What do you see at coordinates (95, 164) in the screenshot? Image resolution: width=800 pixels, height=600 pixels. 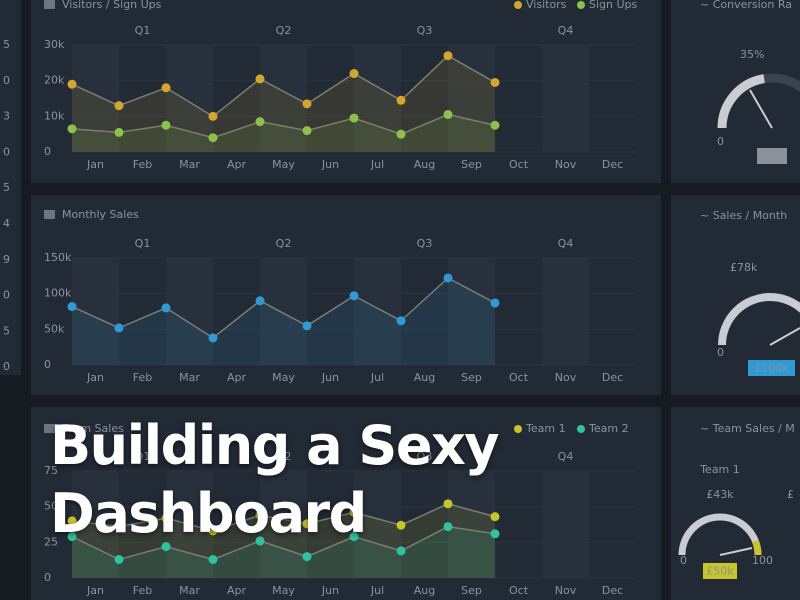 I see `x-tick-label: Jan` at bounding box center [95, 164].